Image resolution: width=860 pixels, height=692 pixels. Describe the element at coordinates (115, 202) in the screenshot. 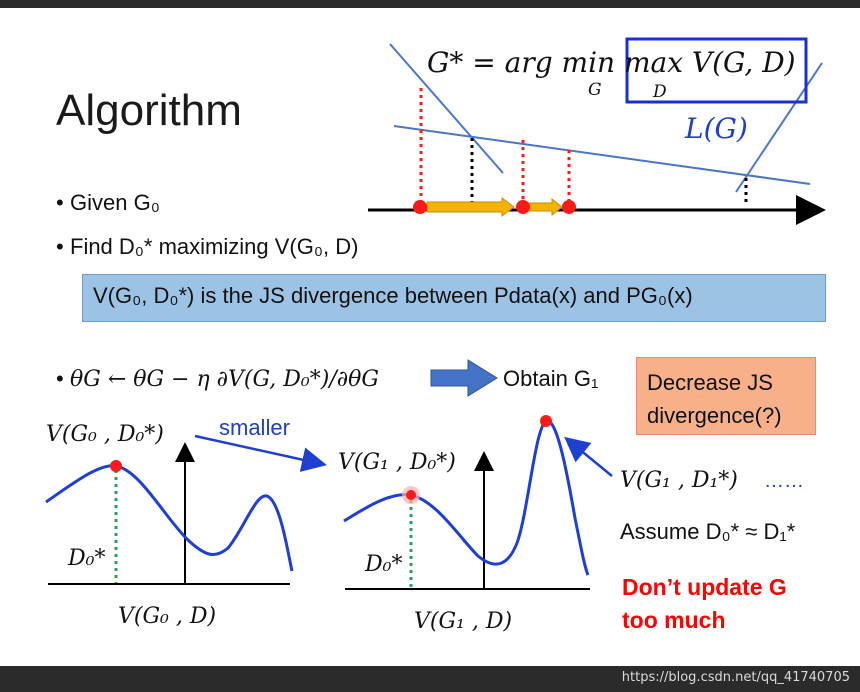

I see `bullet-given-text: Given G₀` at that location.